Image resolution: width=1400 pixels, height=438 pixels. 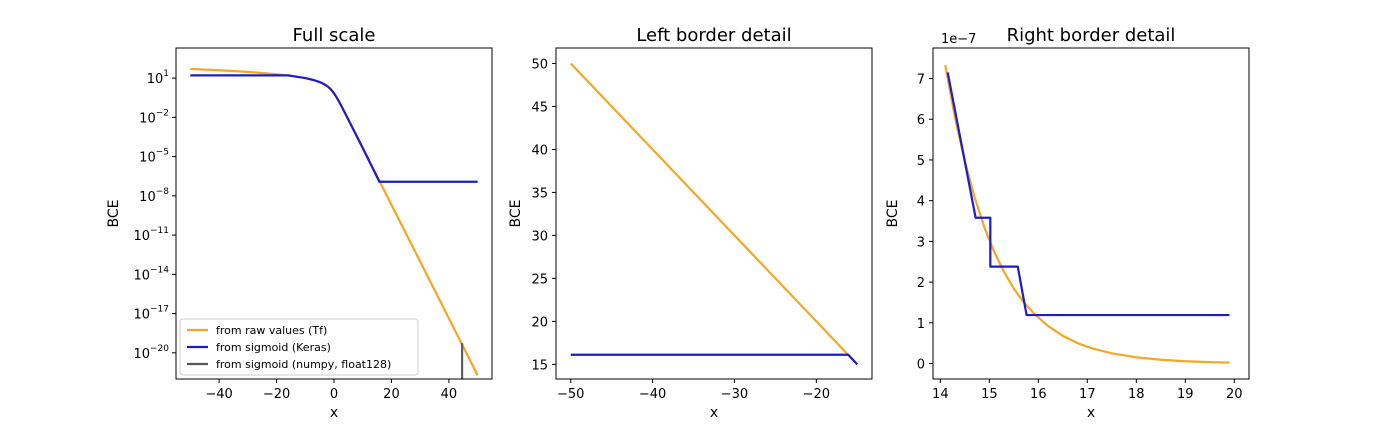 I want to click on legend-box, so click(x=299, y=347).